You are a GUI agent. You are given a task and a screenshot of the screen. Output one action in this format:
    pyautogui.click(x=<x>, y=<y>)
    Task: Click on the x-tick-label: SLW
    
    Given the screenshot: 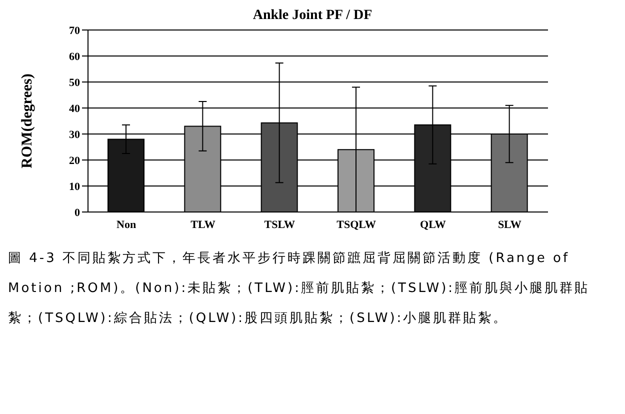 What is the action you would take?
    pyautogui.click(x=510, y=224)
    